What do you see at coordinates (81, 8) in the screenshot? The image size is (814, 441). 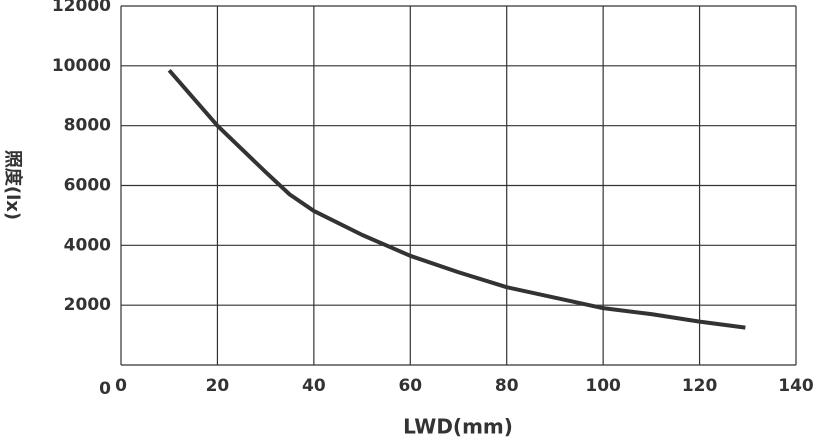 I see `y-tick-label: 12000` at bounding box center [81, 8].